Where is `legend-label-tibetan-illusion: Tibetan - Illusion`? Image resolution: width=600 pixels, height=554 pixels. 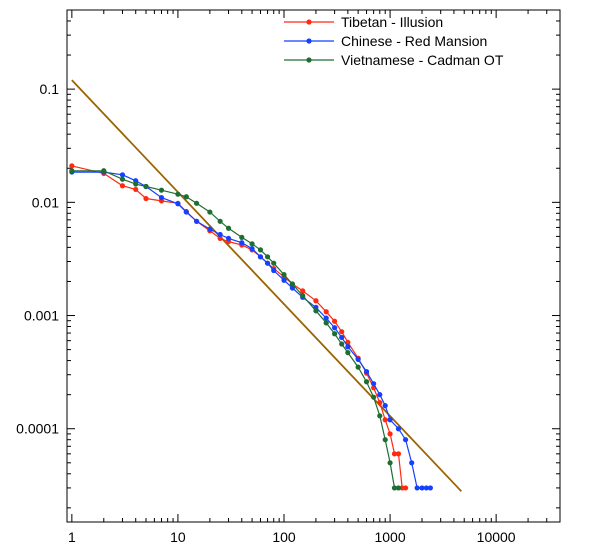
legend-label-tibetan-illusion: Tibetan - Illusion is located at coordinates (392, 22).